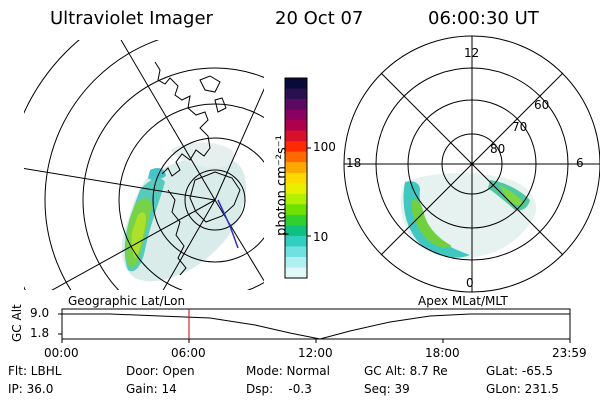 The width and height of the screenshot is (600, 400). What do you see at coordinates (61, 353) in the screenshot?
I see `altitude-xtick-0000: 00:00` at bounding box center [61, 353].